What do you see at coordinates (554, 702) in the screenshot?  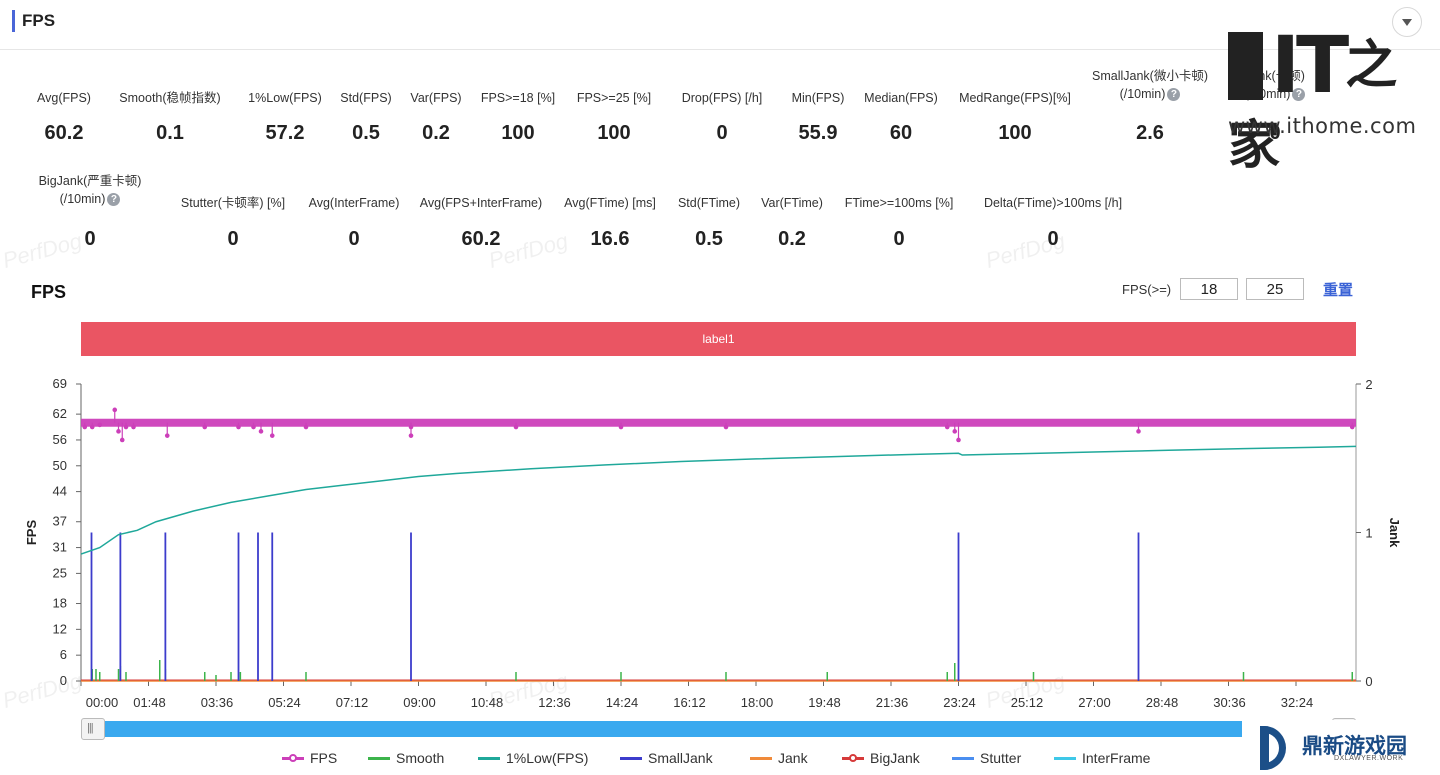 I see `x-tick-label: 12:36` at bounding box center [554, 702].